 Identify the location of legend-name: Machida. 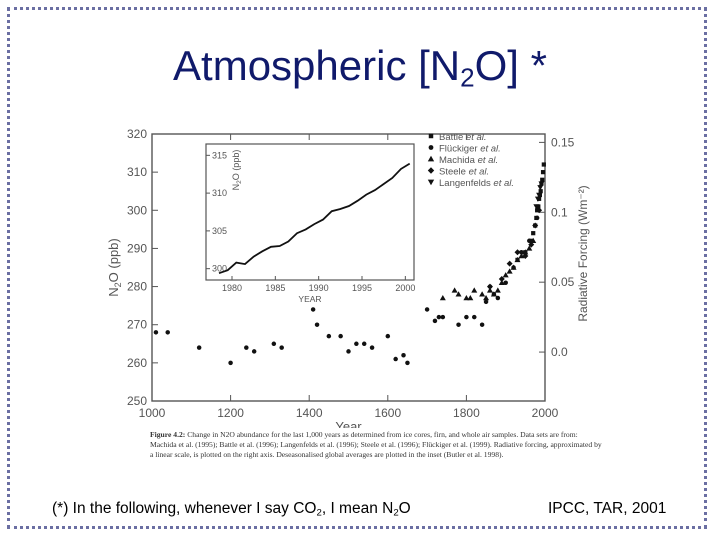
(458, 160).